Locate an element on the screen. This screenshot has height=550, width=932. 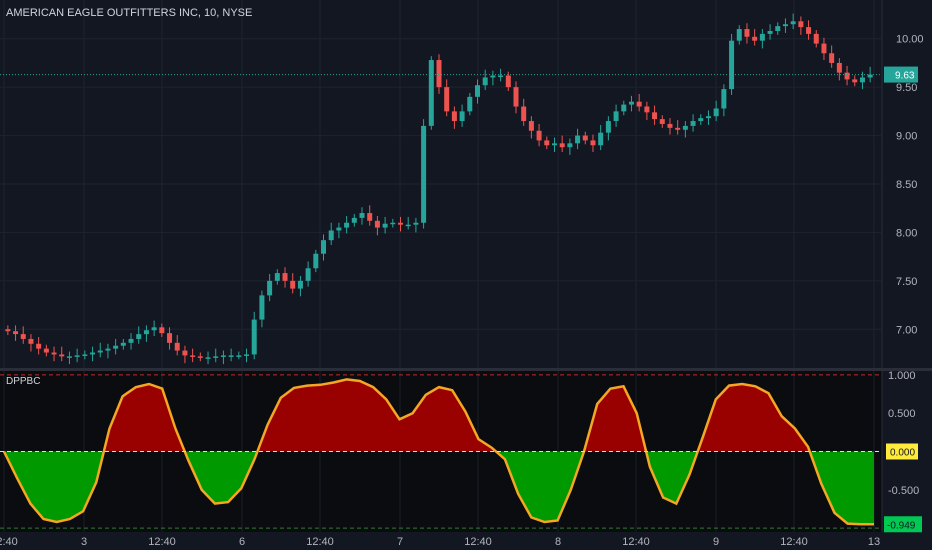
indicator-last-tag is located at coordinates (903, 524).